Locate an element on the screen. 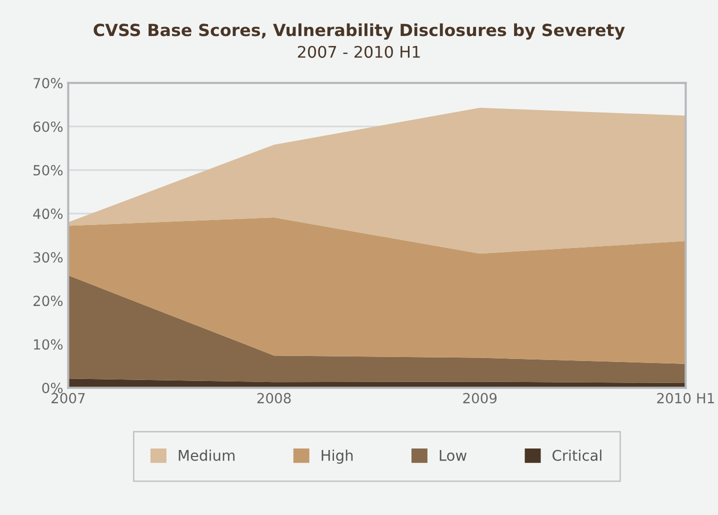 This screenshot has width=718, height=515. legend-label: High is located at coordinates (337, 457).